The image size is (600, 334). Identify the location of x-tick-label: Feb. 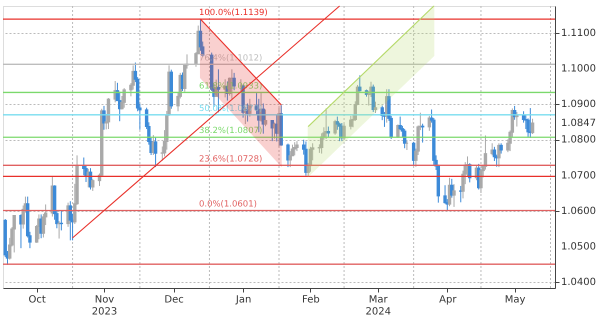
(311, 300).